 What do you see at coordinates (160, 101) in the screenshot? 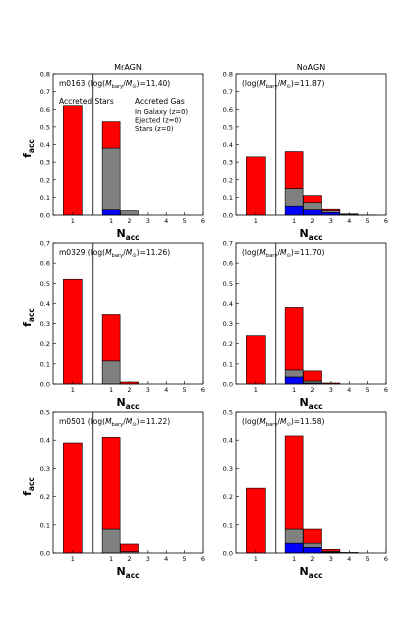
I see `legend-gas-title: Accreted Gas` at bounding box center [160, 101].